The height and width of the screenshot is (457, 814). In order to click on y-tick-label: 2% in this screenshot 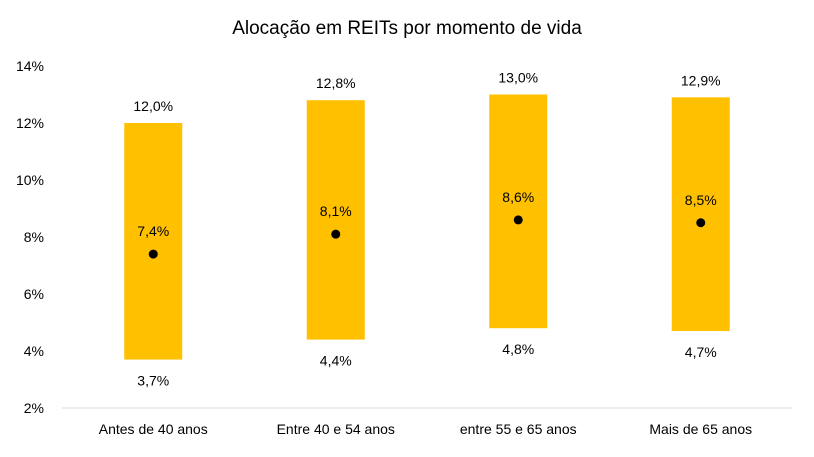, I will do `click(34, 408)`.